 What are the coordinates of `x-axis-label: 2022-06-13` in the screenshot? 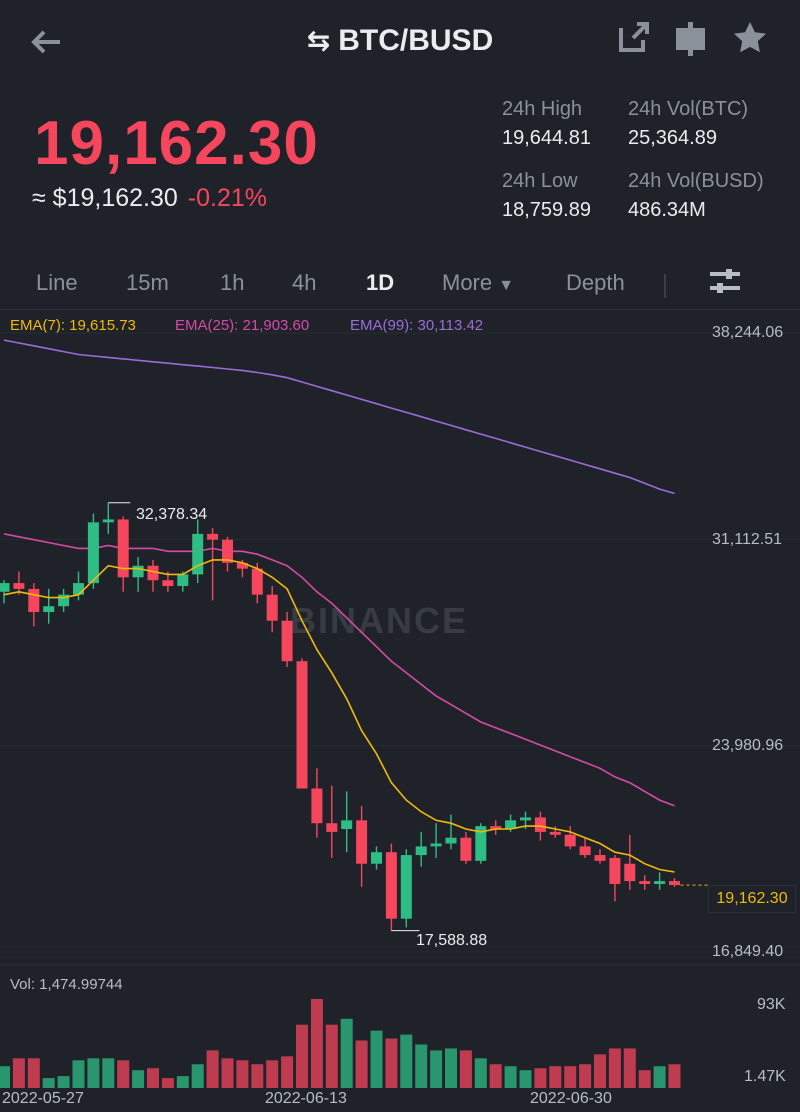 It's located at (306, 1098).